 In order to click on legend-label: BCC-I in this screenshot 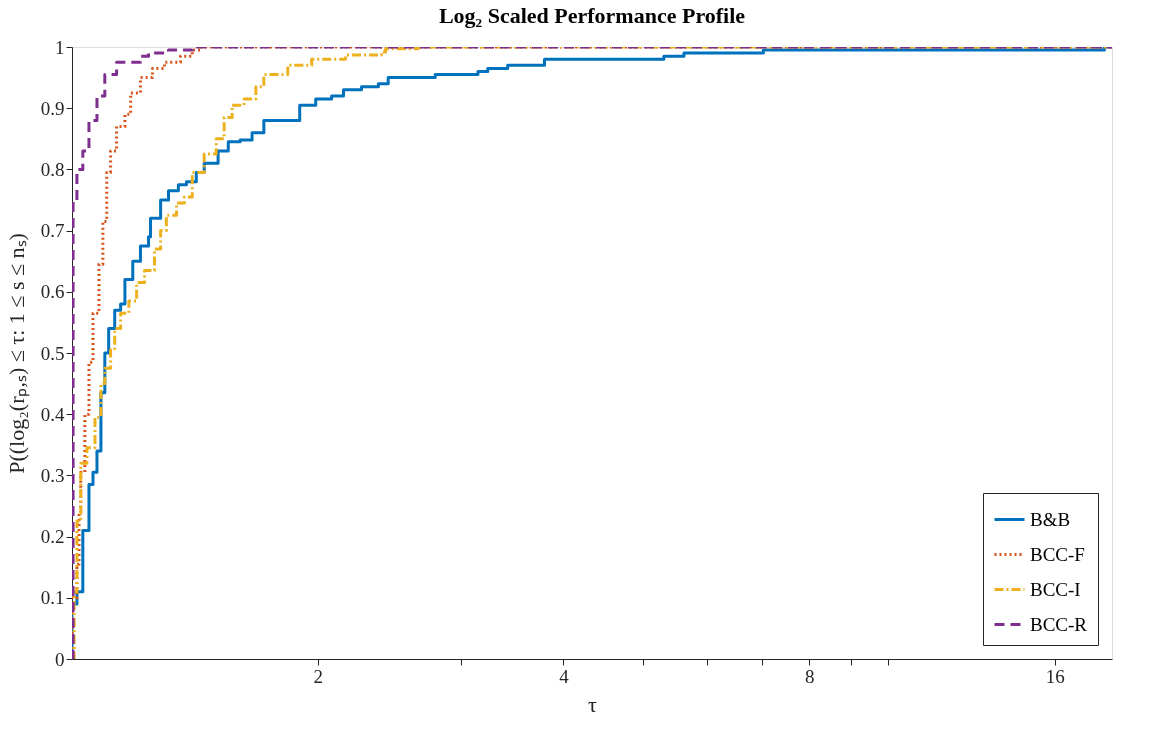, I will do `click(1055, 589)`.